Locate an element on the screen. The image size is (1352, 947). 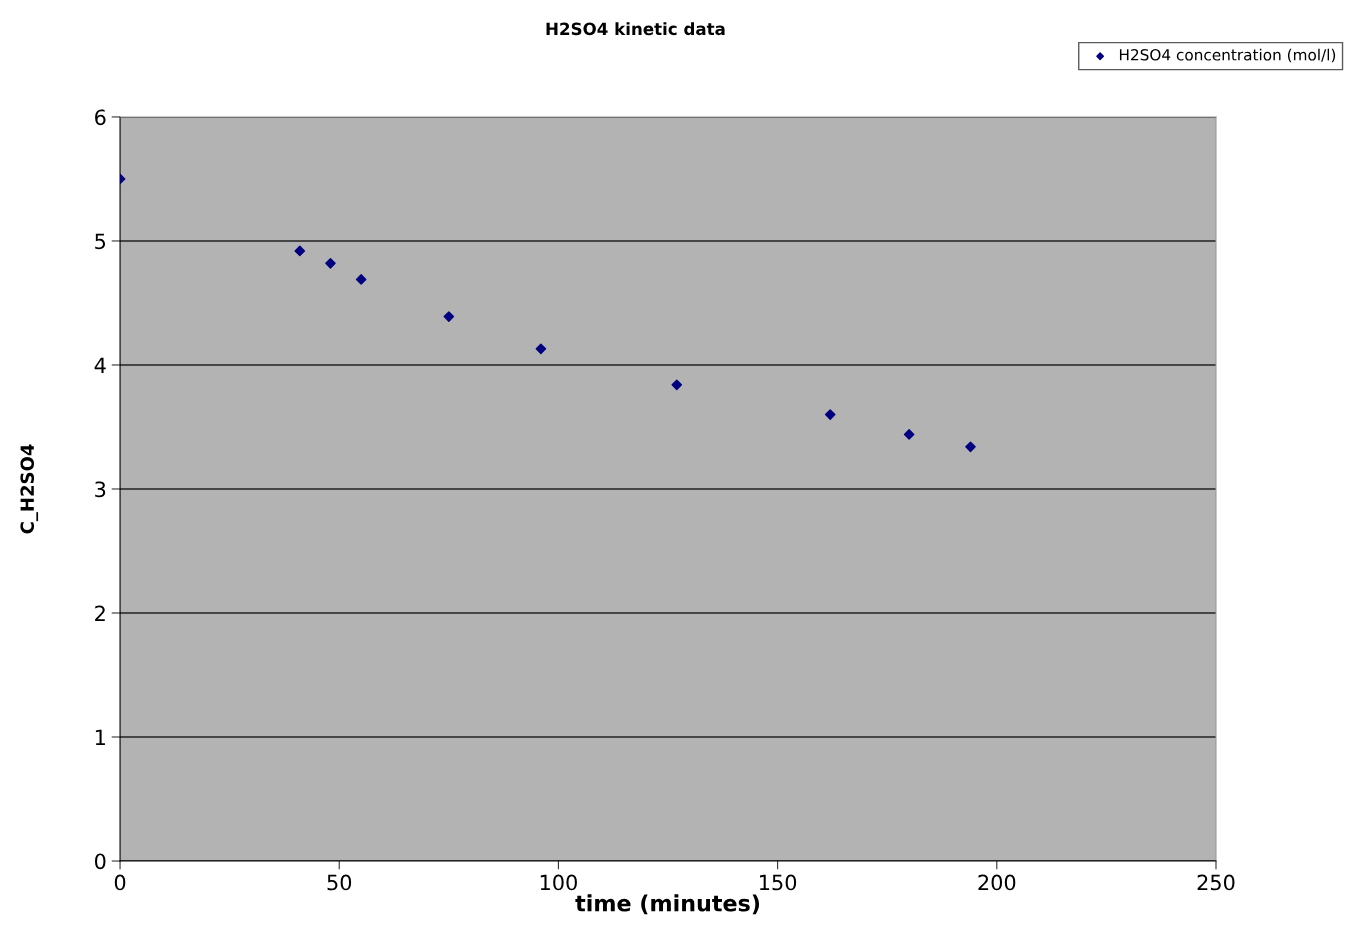
x-tick-label: 250 is located at coordinates (1216, 882).